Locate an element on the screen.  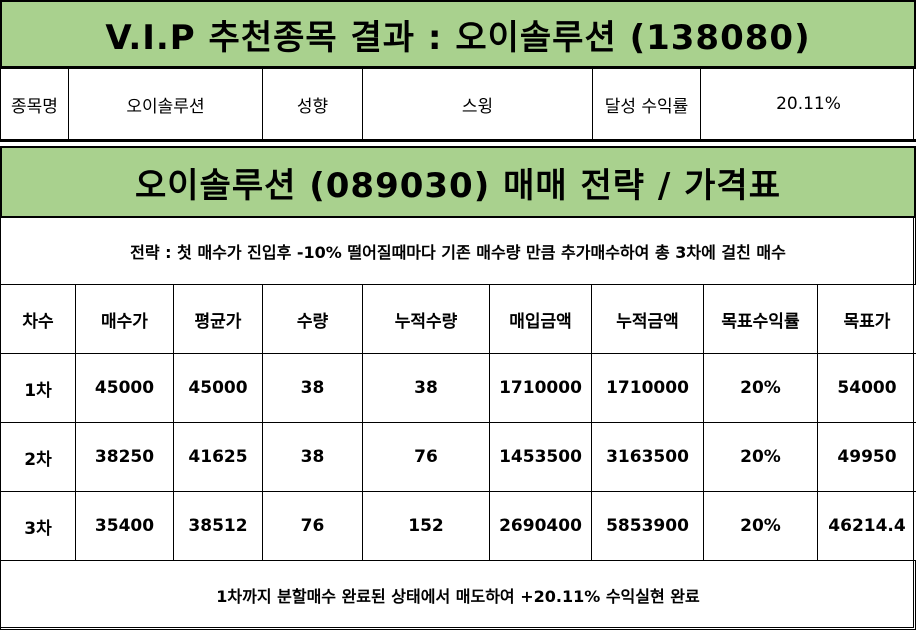
cell-cum-amount: 5853900 is located at coordinates (647, 526).